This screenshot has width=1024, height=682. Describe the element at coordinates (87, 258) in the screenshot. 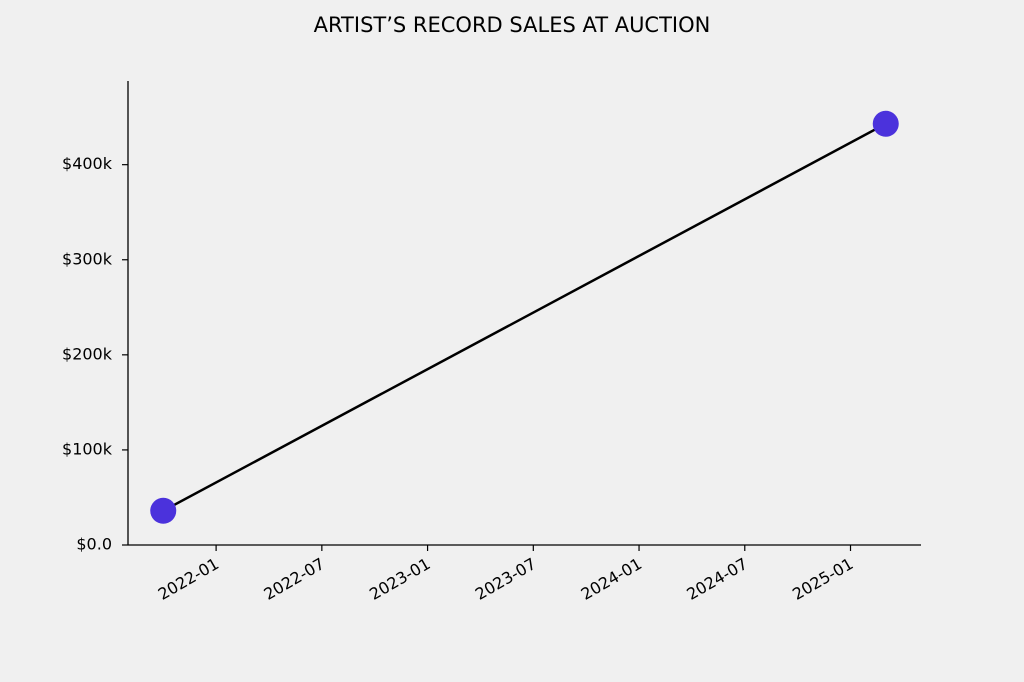

I see `y-tick-label: $300k` at that location.